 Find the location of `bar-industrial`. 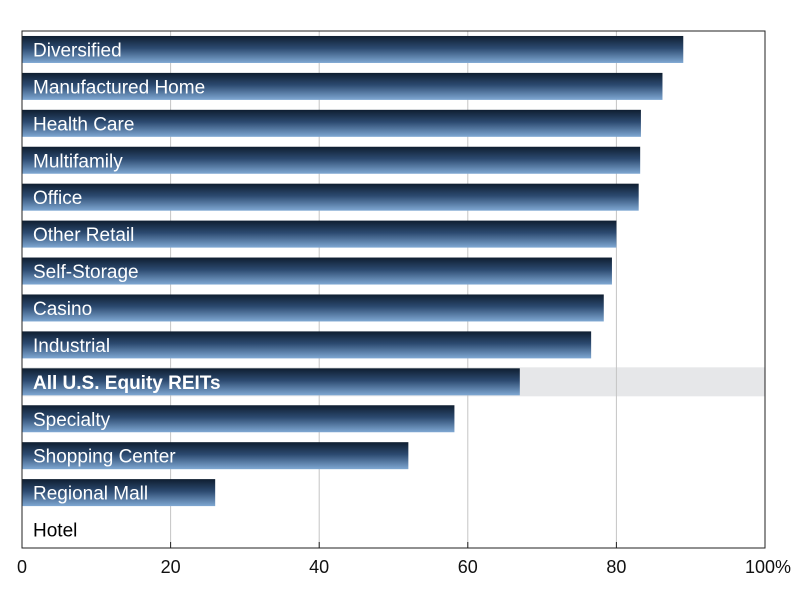

bar-industrial is located at coordinates (307, 345).